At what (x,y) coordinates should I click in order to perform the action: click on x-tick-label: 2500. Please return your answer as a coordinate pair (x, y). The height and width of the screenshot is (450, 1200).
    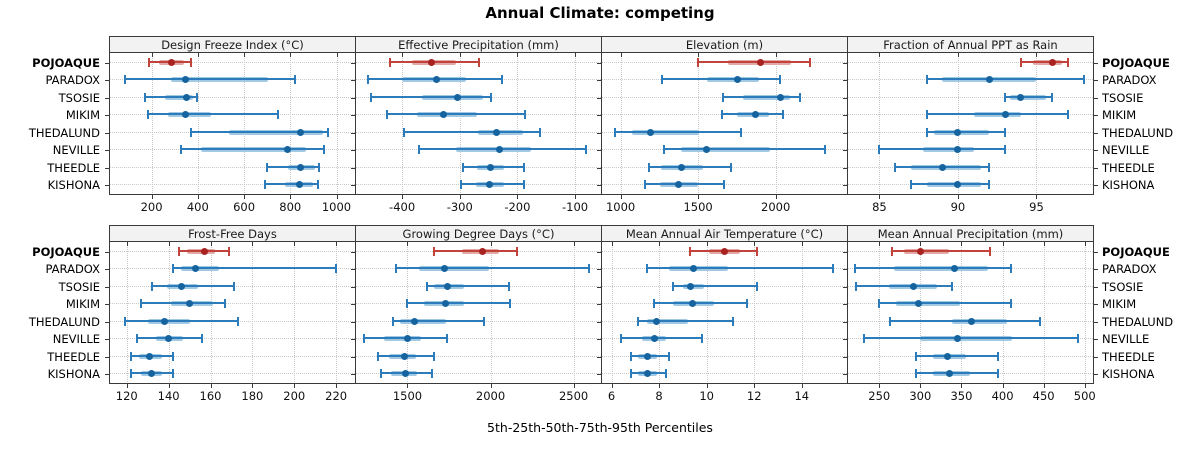
    Looking at the image, I should click on (573, 396).